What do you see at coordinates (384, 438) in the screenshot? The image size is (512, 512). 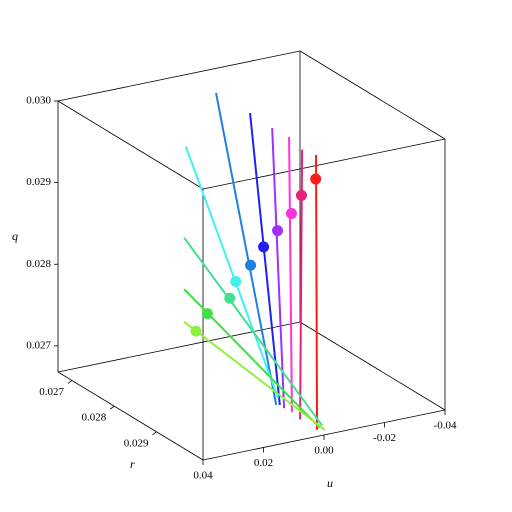 I see `y-tick-label: -0.02` at bounding box center [384, 438].